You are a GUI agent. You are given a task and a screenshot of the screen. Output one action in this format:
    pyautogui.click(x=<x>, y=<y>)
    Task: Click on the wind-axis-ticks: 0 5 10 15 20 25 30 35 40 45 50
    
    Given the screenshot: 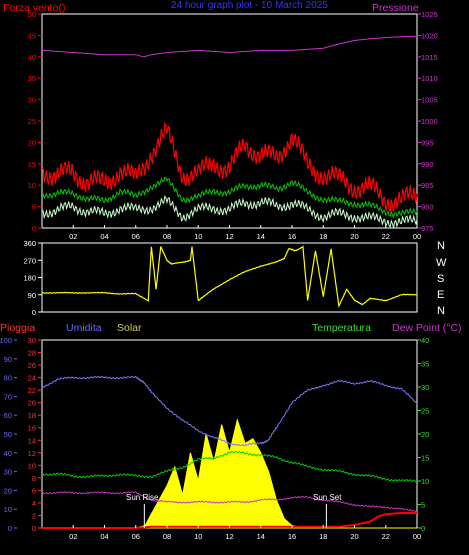 What is the action you would take?
    pyautogui.click(x=35, y=121)
    